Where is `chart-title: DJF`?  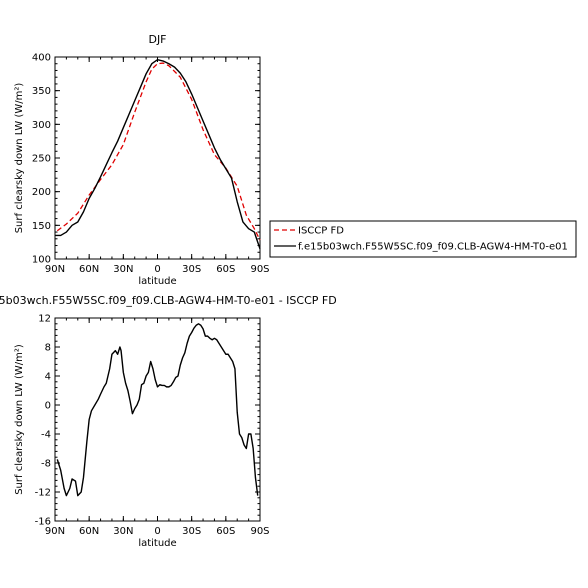
chart-title: DJF is located at coordinates (157, 39).